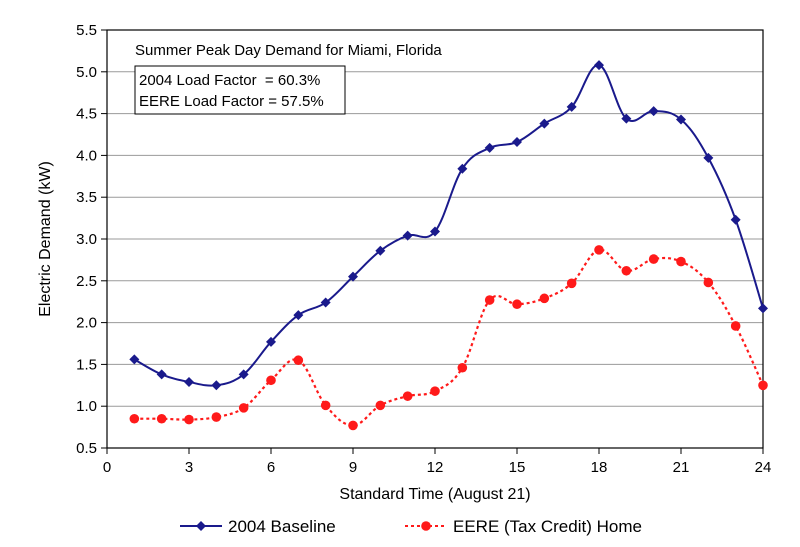  What do you see at coordinates (86, 448) in the screenshot?
I see `y-tick-label: 0.5` at bounding box center [86, 448].